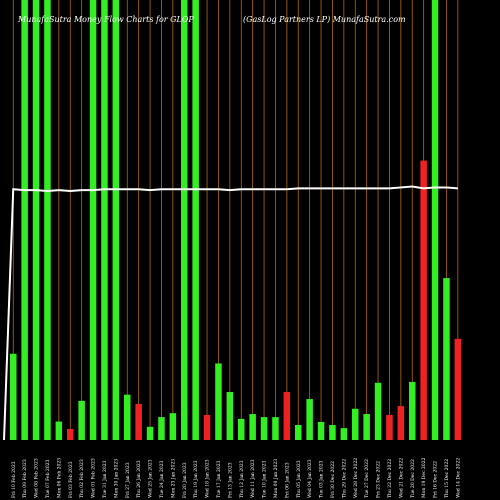 This screenshot has width=500, height=500. Describe the element at coordinates (265, 479) in the screenshot. I see `x-tick-label: Tue 10 Jan 2023` at that location.